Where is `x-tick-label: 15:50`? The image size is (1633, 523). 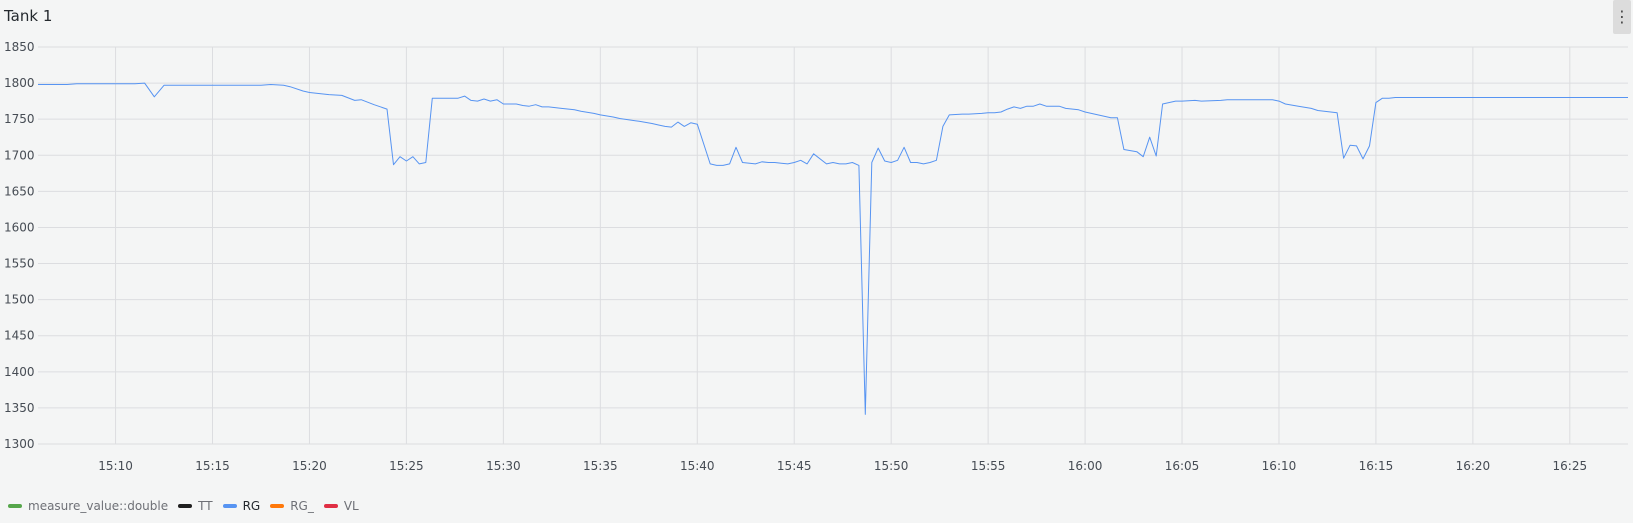 x-tick-label: 15:50 is located at coordinates (891, 466).